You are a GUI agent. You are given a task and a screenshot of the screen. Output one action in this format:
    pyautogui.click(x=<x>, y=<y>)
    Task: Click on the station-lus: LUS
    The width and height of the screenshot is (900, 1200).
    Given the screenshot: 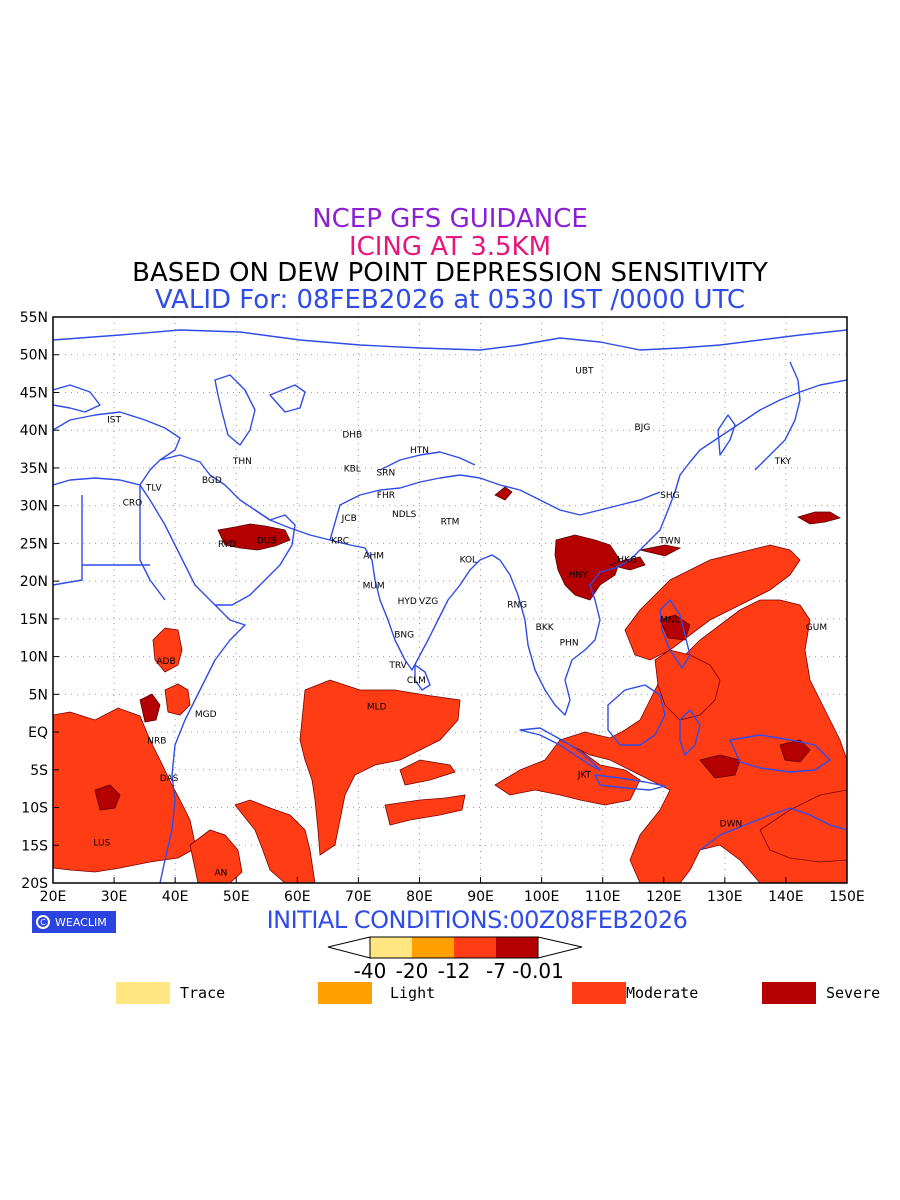 What is the action you would take?
    pyautogui.click(x=101, y=843)
    